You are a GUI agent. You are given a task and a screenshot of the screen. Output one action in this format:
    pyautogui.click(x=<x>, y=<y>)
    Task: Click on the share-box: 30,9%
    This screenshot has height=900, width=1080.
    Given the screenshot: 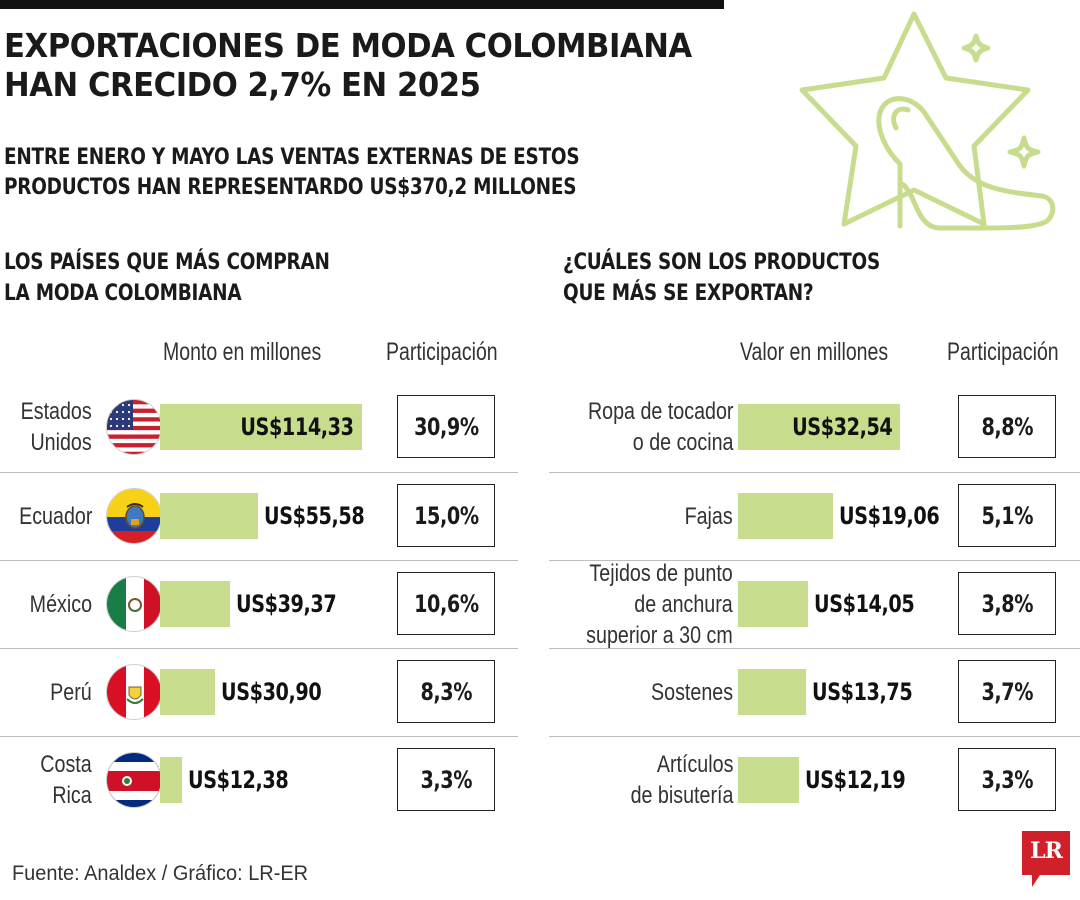 What is the action you would take?
    pyautogui.click(x=446, y=426)
    